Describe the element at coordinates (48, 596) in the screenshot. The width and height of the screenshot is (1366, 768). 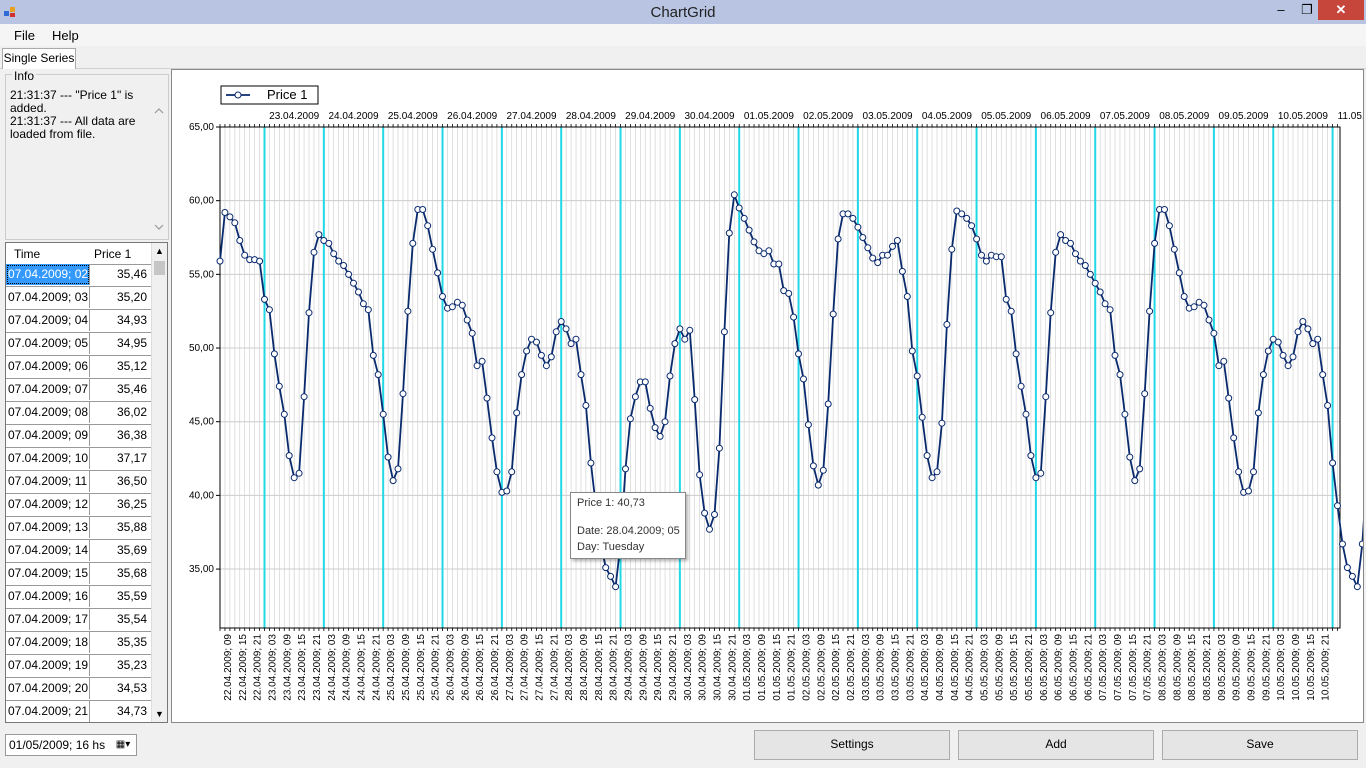
I see `cell-time: 07.04.2009; 16` at that location.